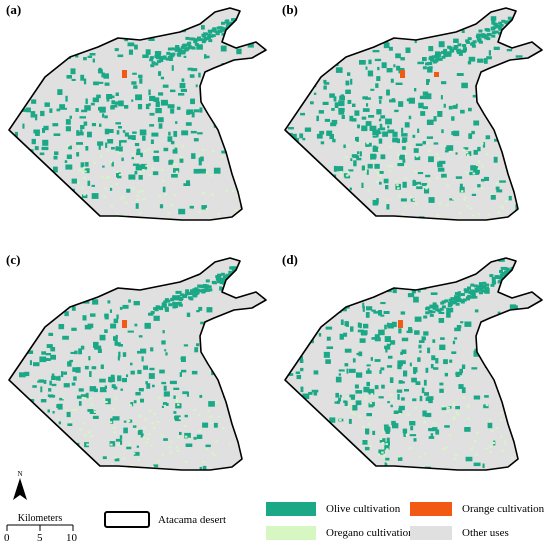  I want to click on olive-swatch, so click(291, 509).